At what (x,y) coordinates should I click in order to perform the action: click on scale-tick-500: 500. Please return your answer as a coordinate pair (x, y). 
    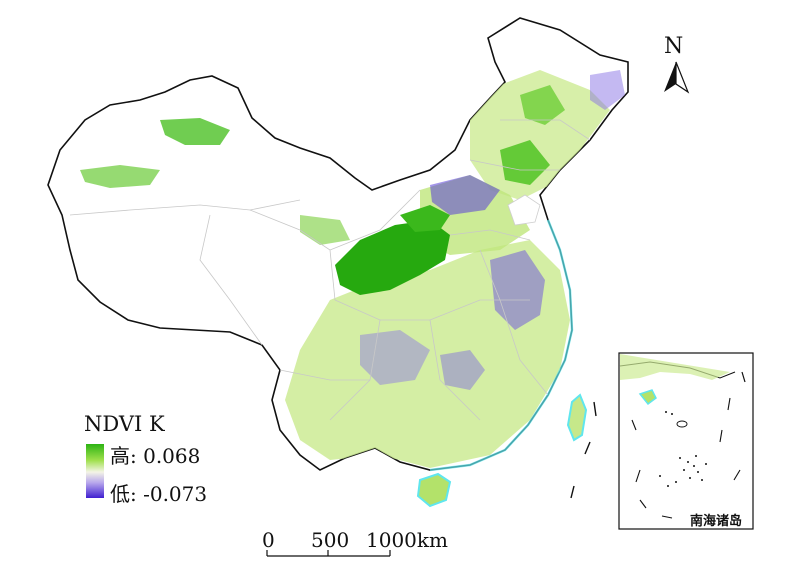
    Looking at the image, I should click on (330, 540).